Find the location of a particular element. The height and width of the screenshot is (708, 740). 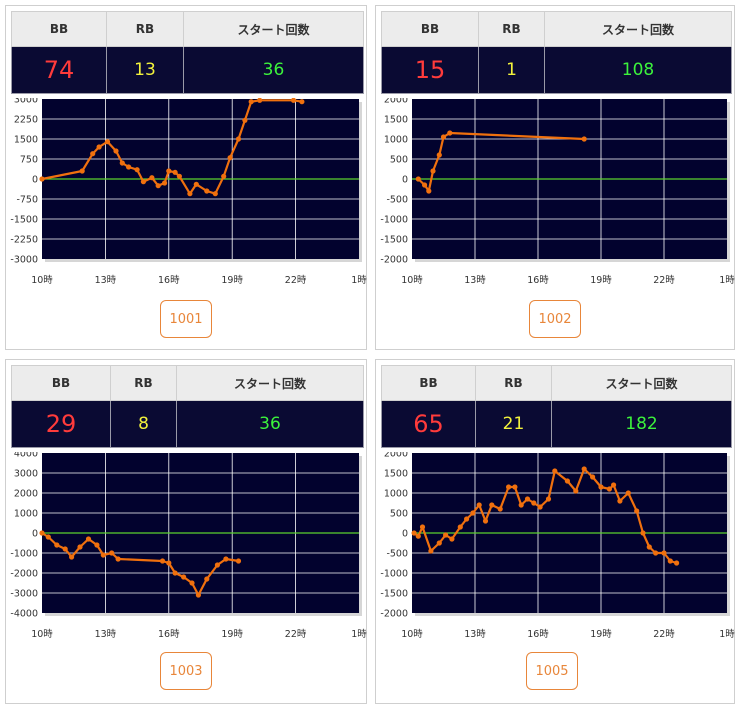

machine-number-button: 1003 is located at coordinates (186, 671).